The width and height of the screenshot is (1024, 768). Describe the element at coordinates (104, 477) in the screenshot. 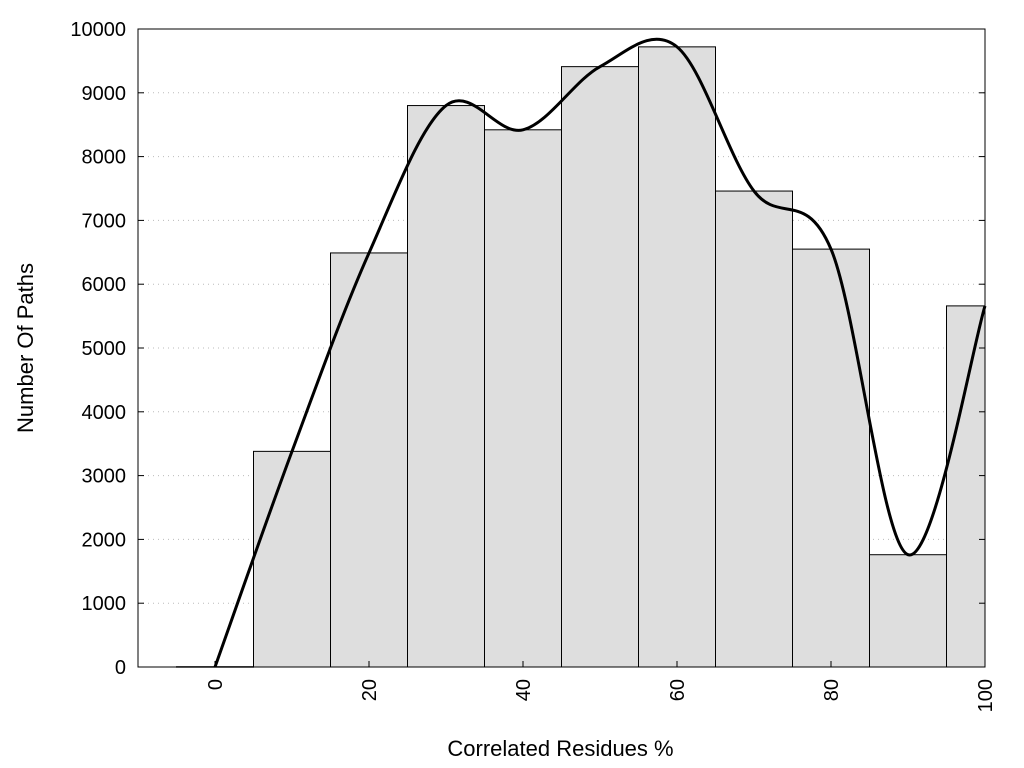

I see `y-tick-label: 3000` at that location.